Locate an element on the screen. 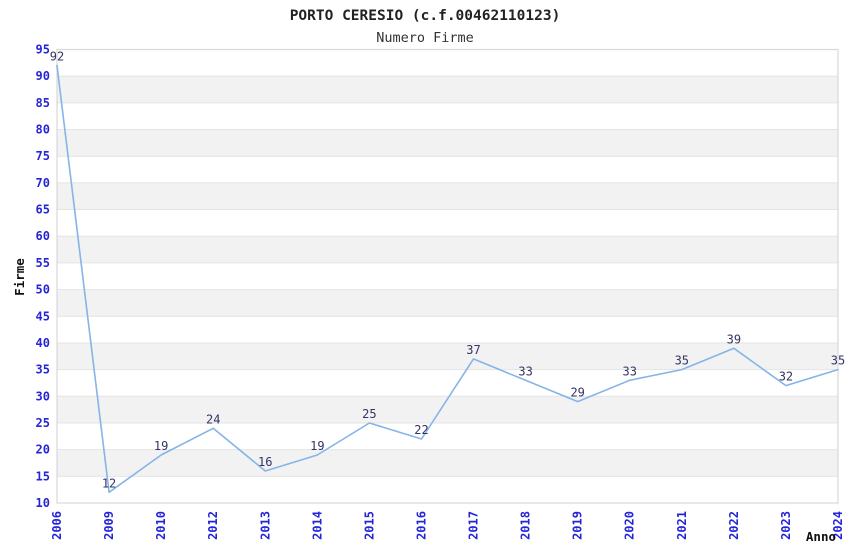 The height and width of the screenshot is (550, 850). data-point-label: 16 is located at coordinates (265, 462).